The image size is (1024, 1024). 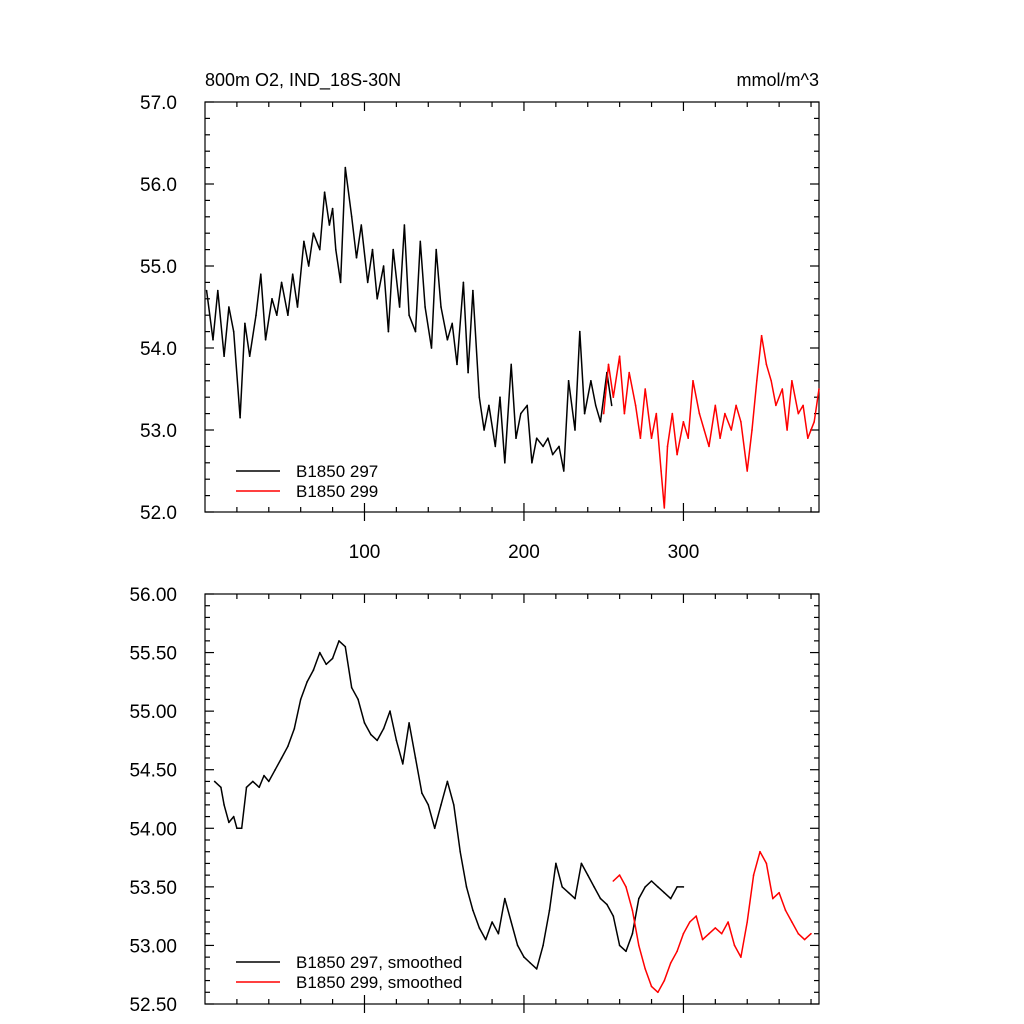 I want to click on y-tick-label: 54.50, so click(x=153, y=771).